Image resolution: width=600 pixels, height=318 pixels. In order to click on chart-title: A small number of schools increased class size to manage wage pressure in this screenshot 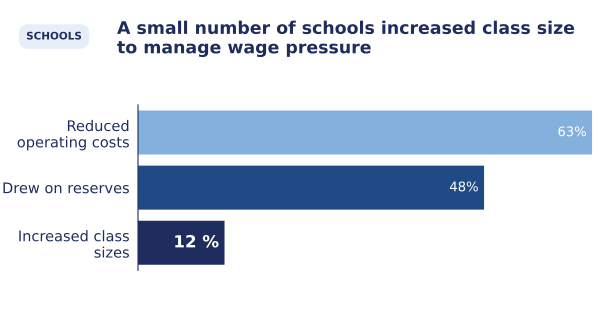, I will do `click(345, 39)`.